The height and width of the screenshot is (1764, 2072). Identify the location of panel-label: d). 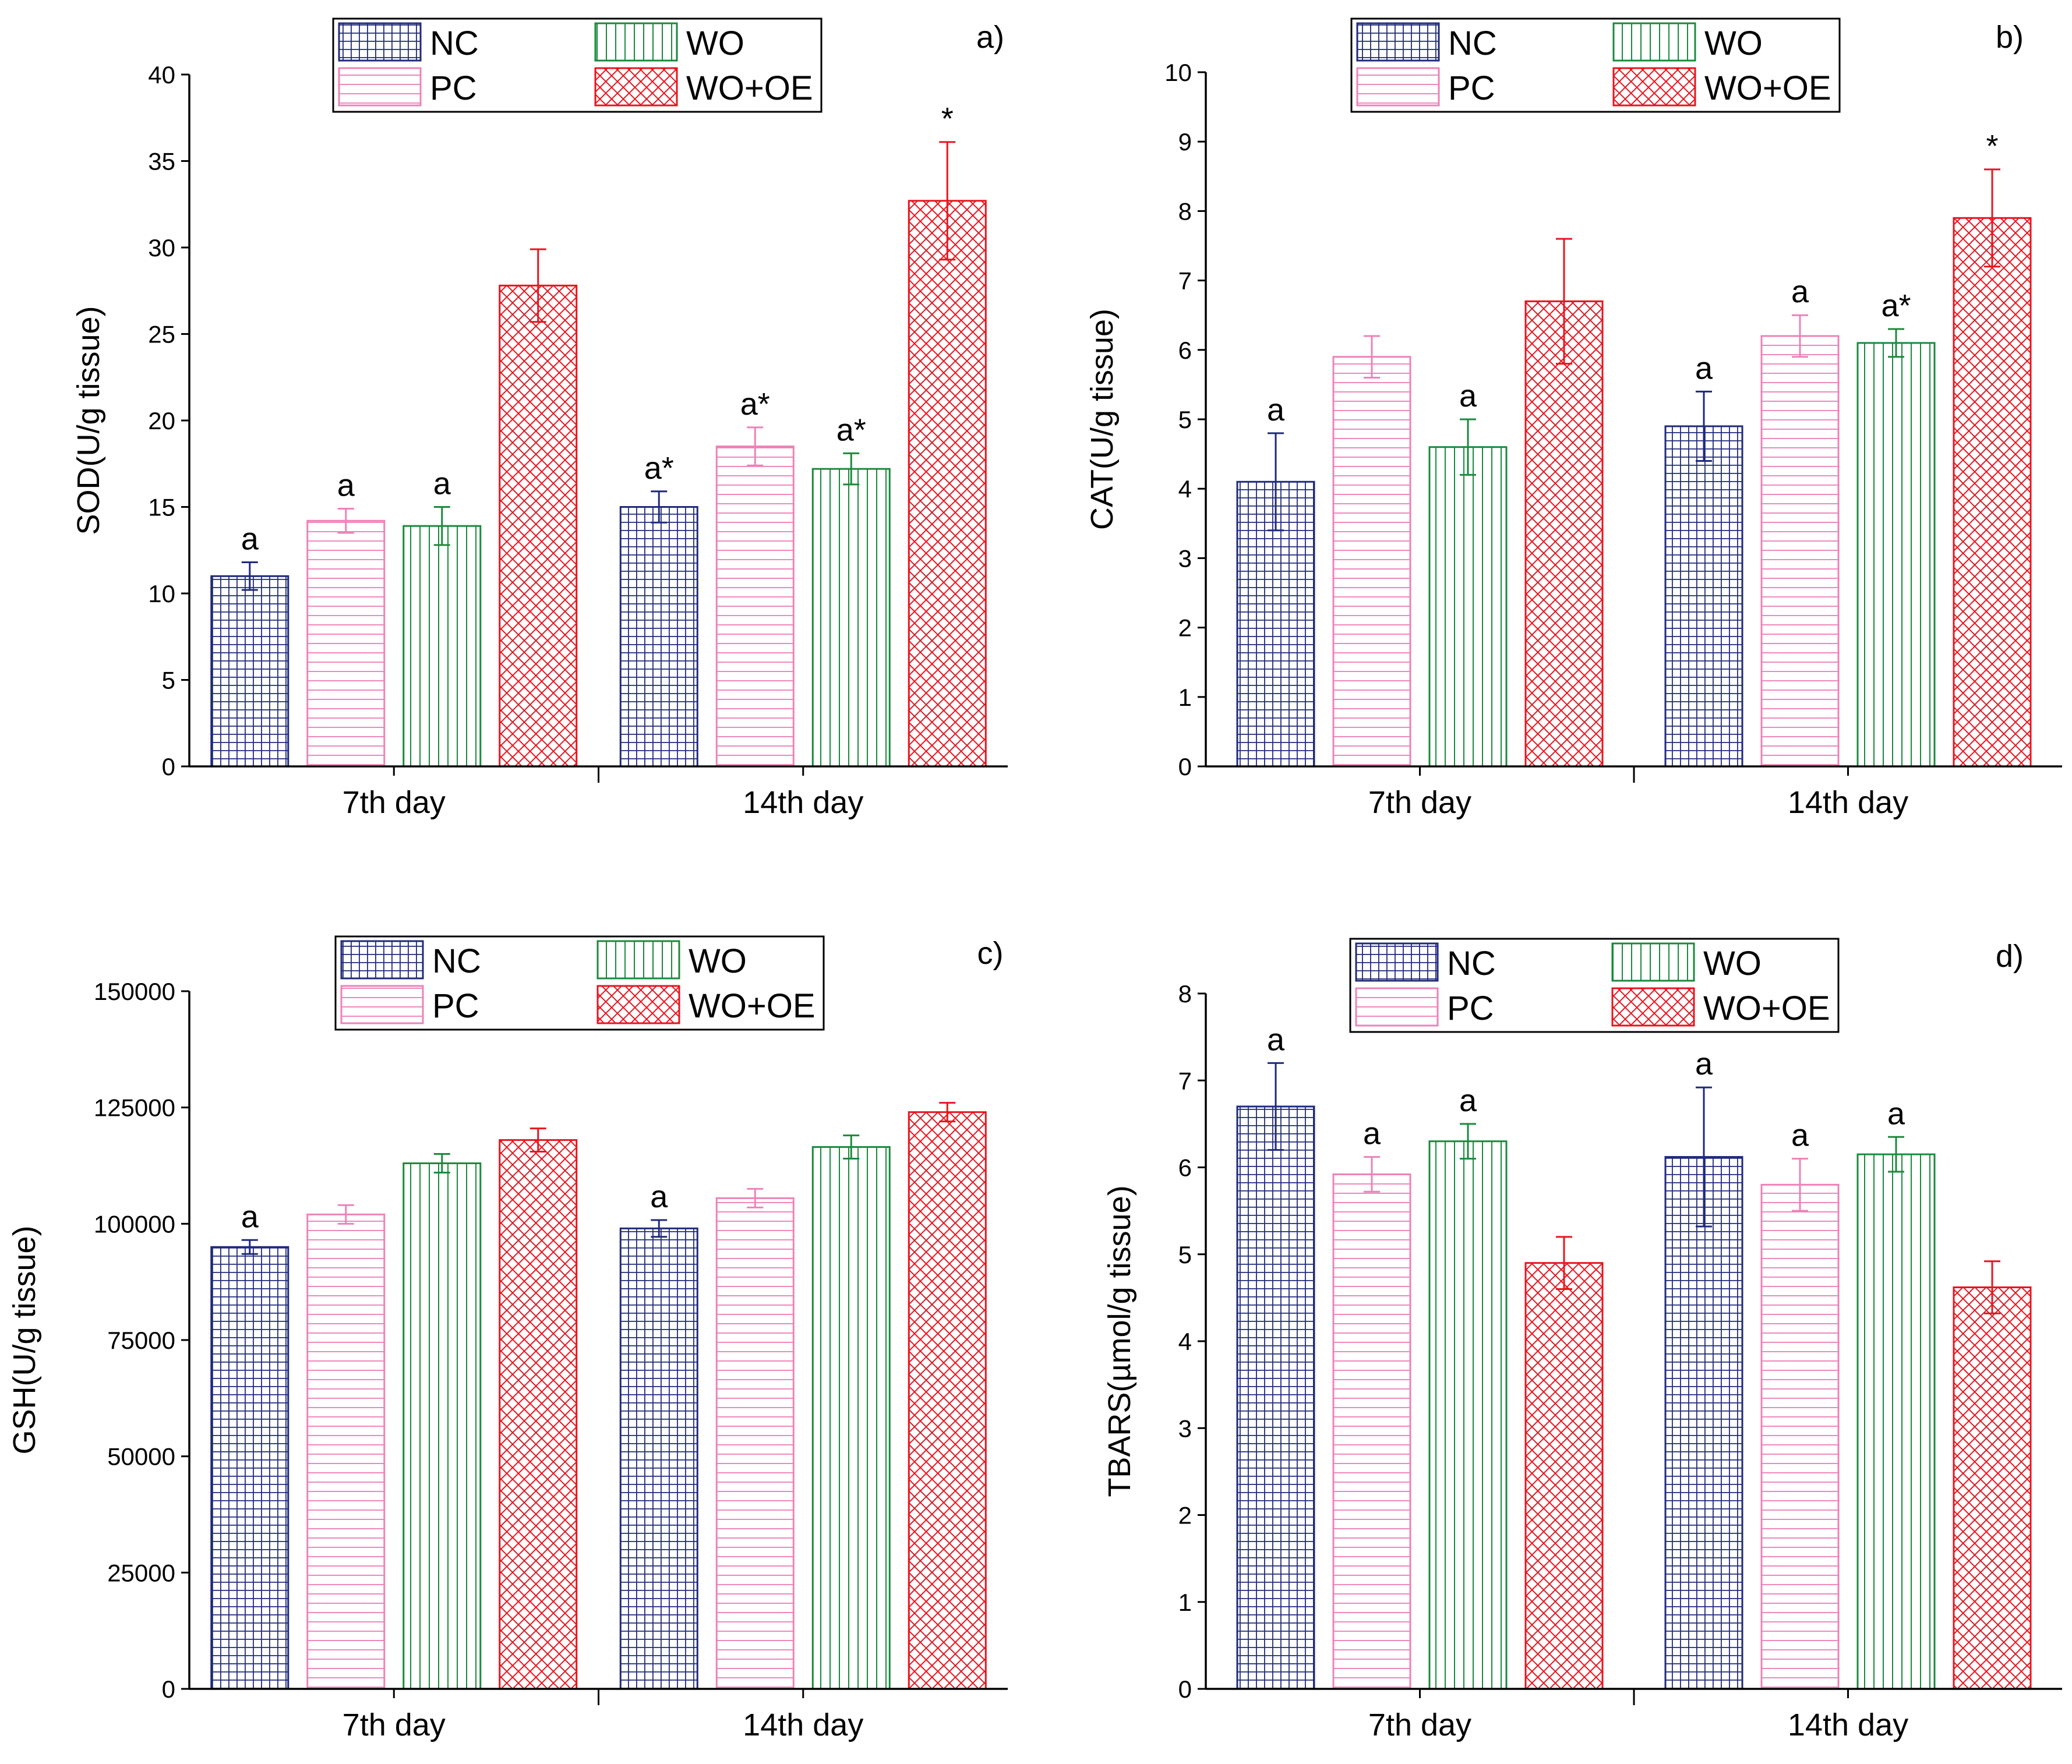
(2010, 956).